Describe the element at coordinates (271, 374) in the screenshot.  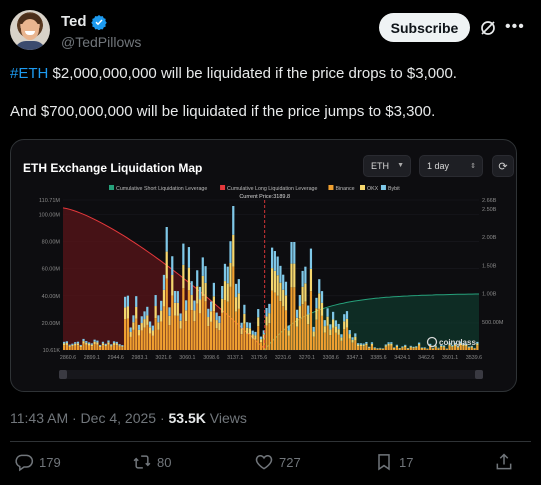
I see `chart-scrollbar` at that location.